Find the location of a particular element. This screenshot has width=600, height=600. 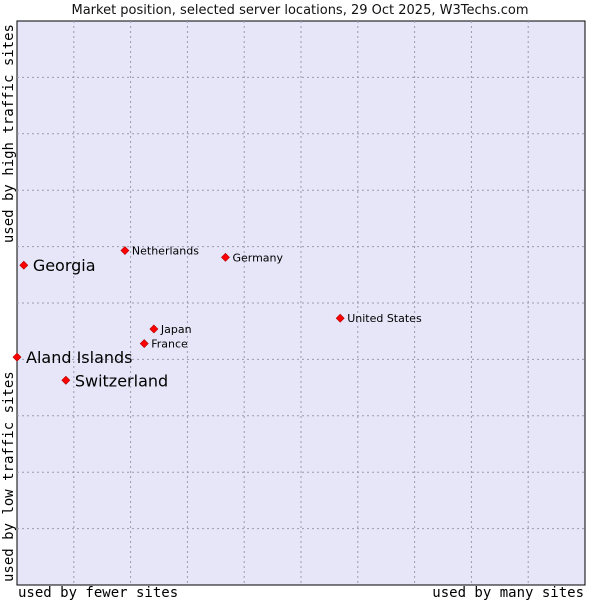

point-marker-france is located at coordinates (144, 344).